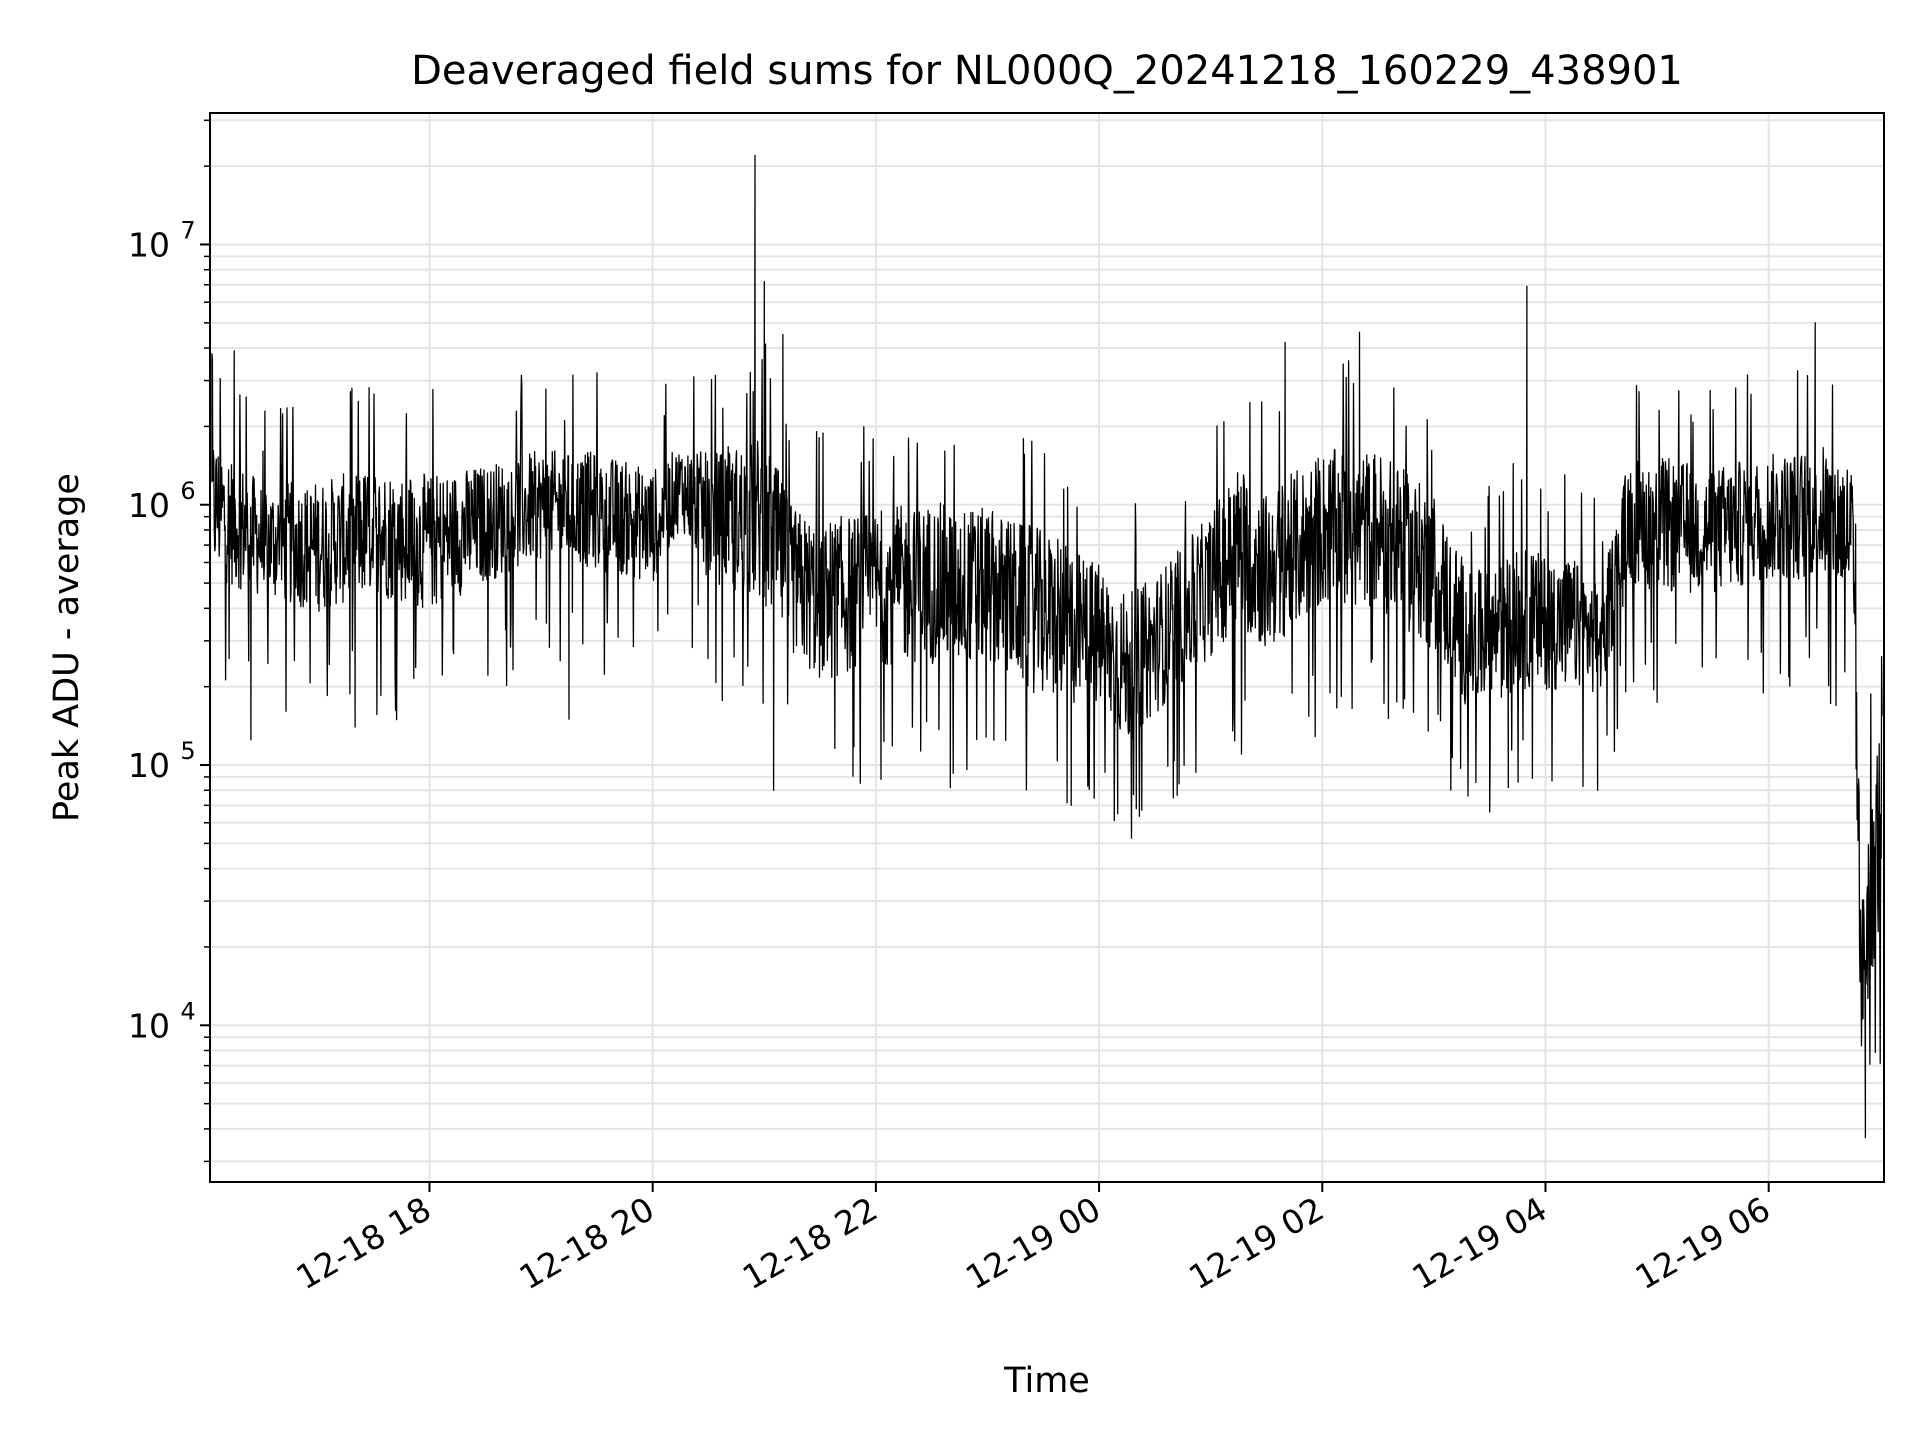 This screenshot has height=1440, width=1920. Describe the element at coordinates (363, 1243) in the screenshot. I see `x-tick-label: 12-18 18` at that location.